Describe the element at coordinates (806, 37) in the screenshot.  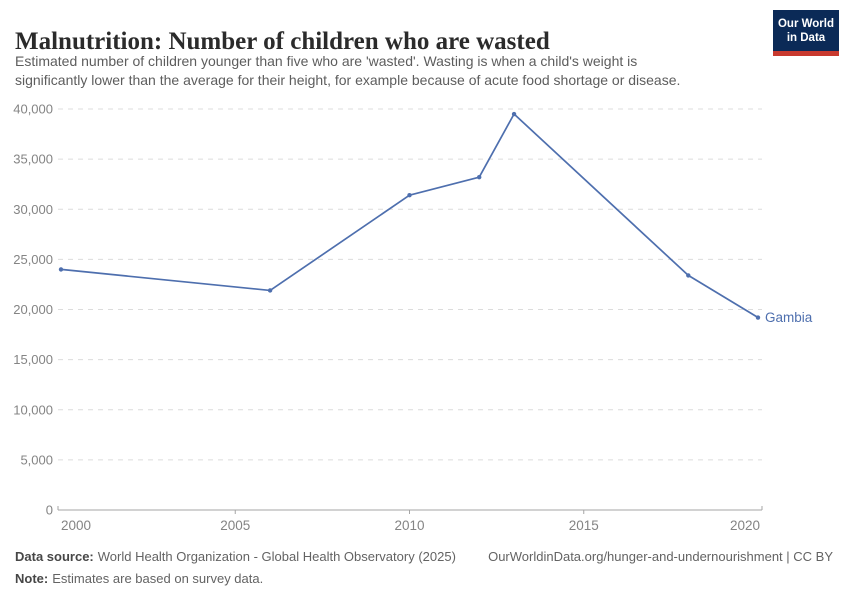
I see `owid-logo-line-2: in Data` at that location.